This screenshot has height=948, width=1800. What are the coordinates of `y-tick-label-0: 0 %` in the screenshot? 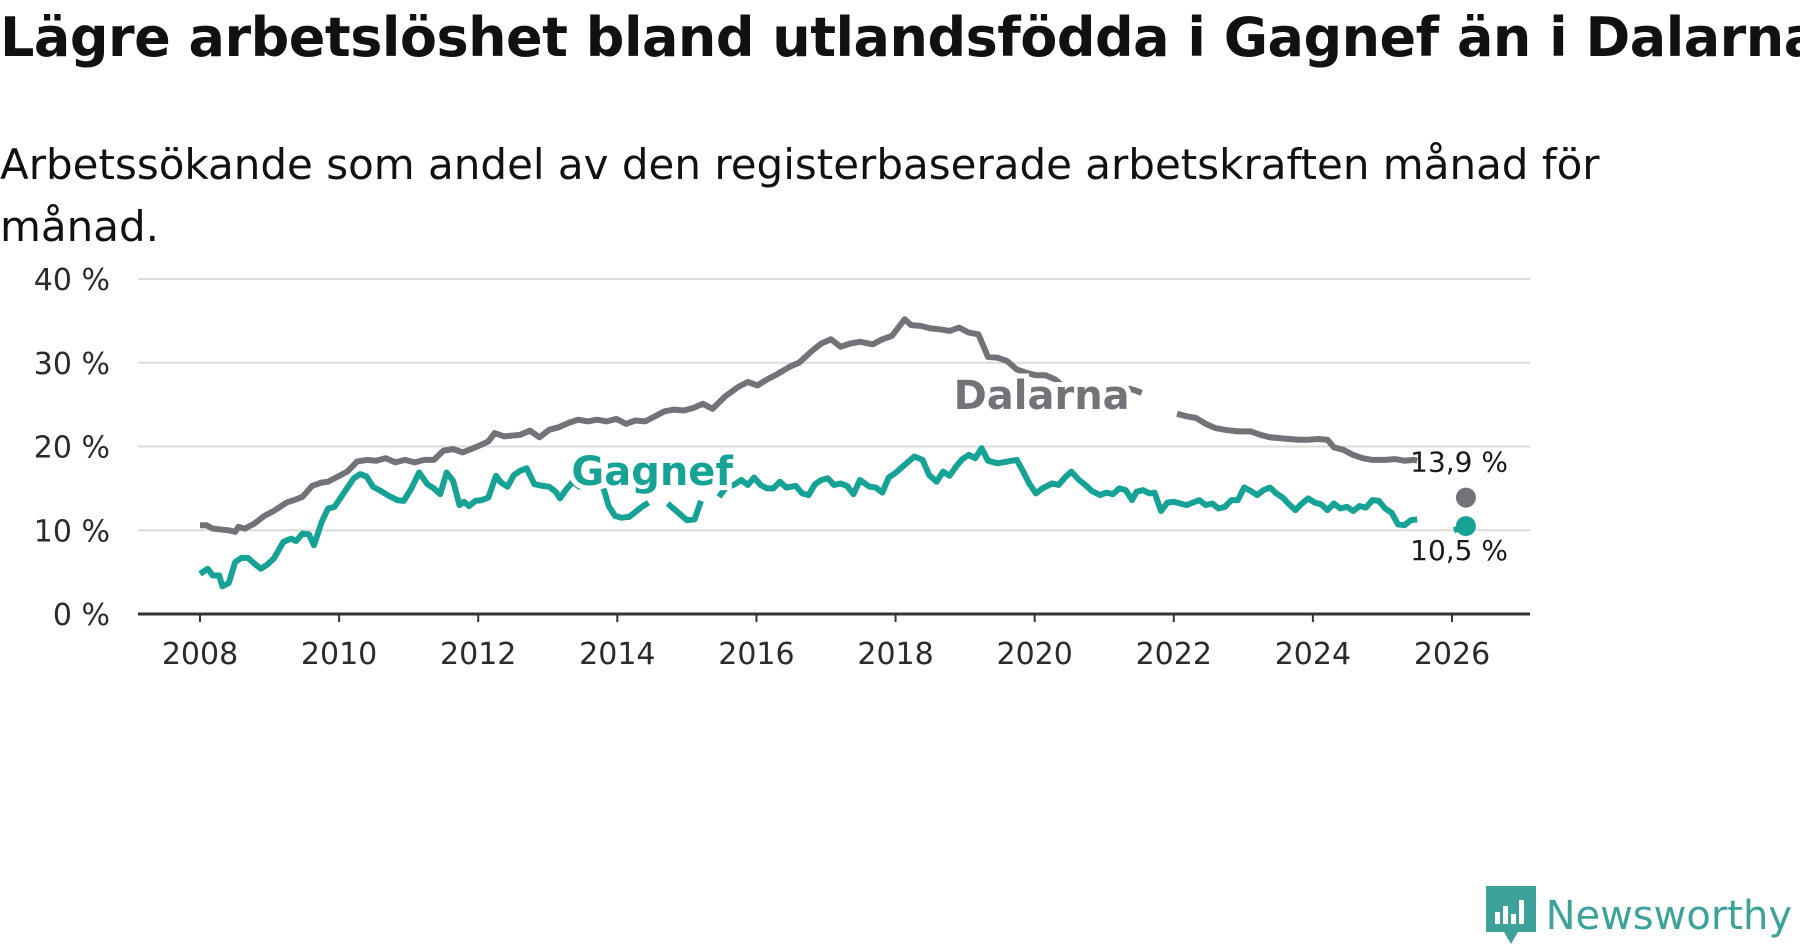 It's located at (81, 615).